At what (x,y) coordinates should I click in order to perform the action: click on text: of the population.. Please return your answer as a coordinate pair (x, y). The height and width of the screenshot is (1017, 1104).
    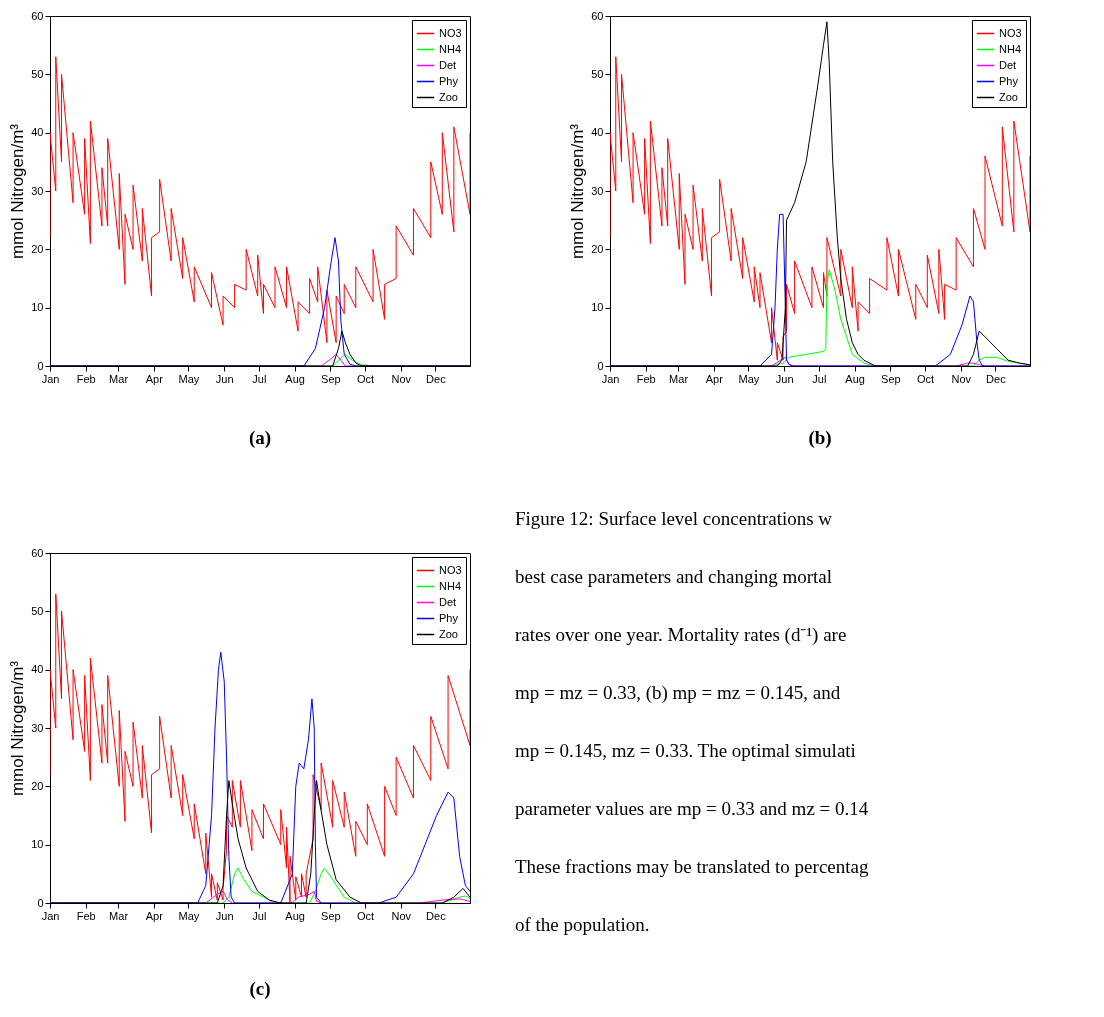
    Looking at the image, I should click on (582, 924).